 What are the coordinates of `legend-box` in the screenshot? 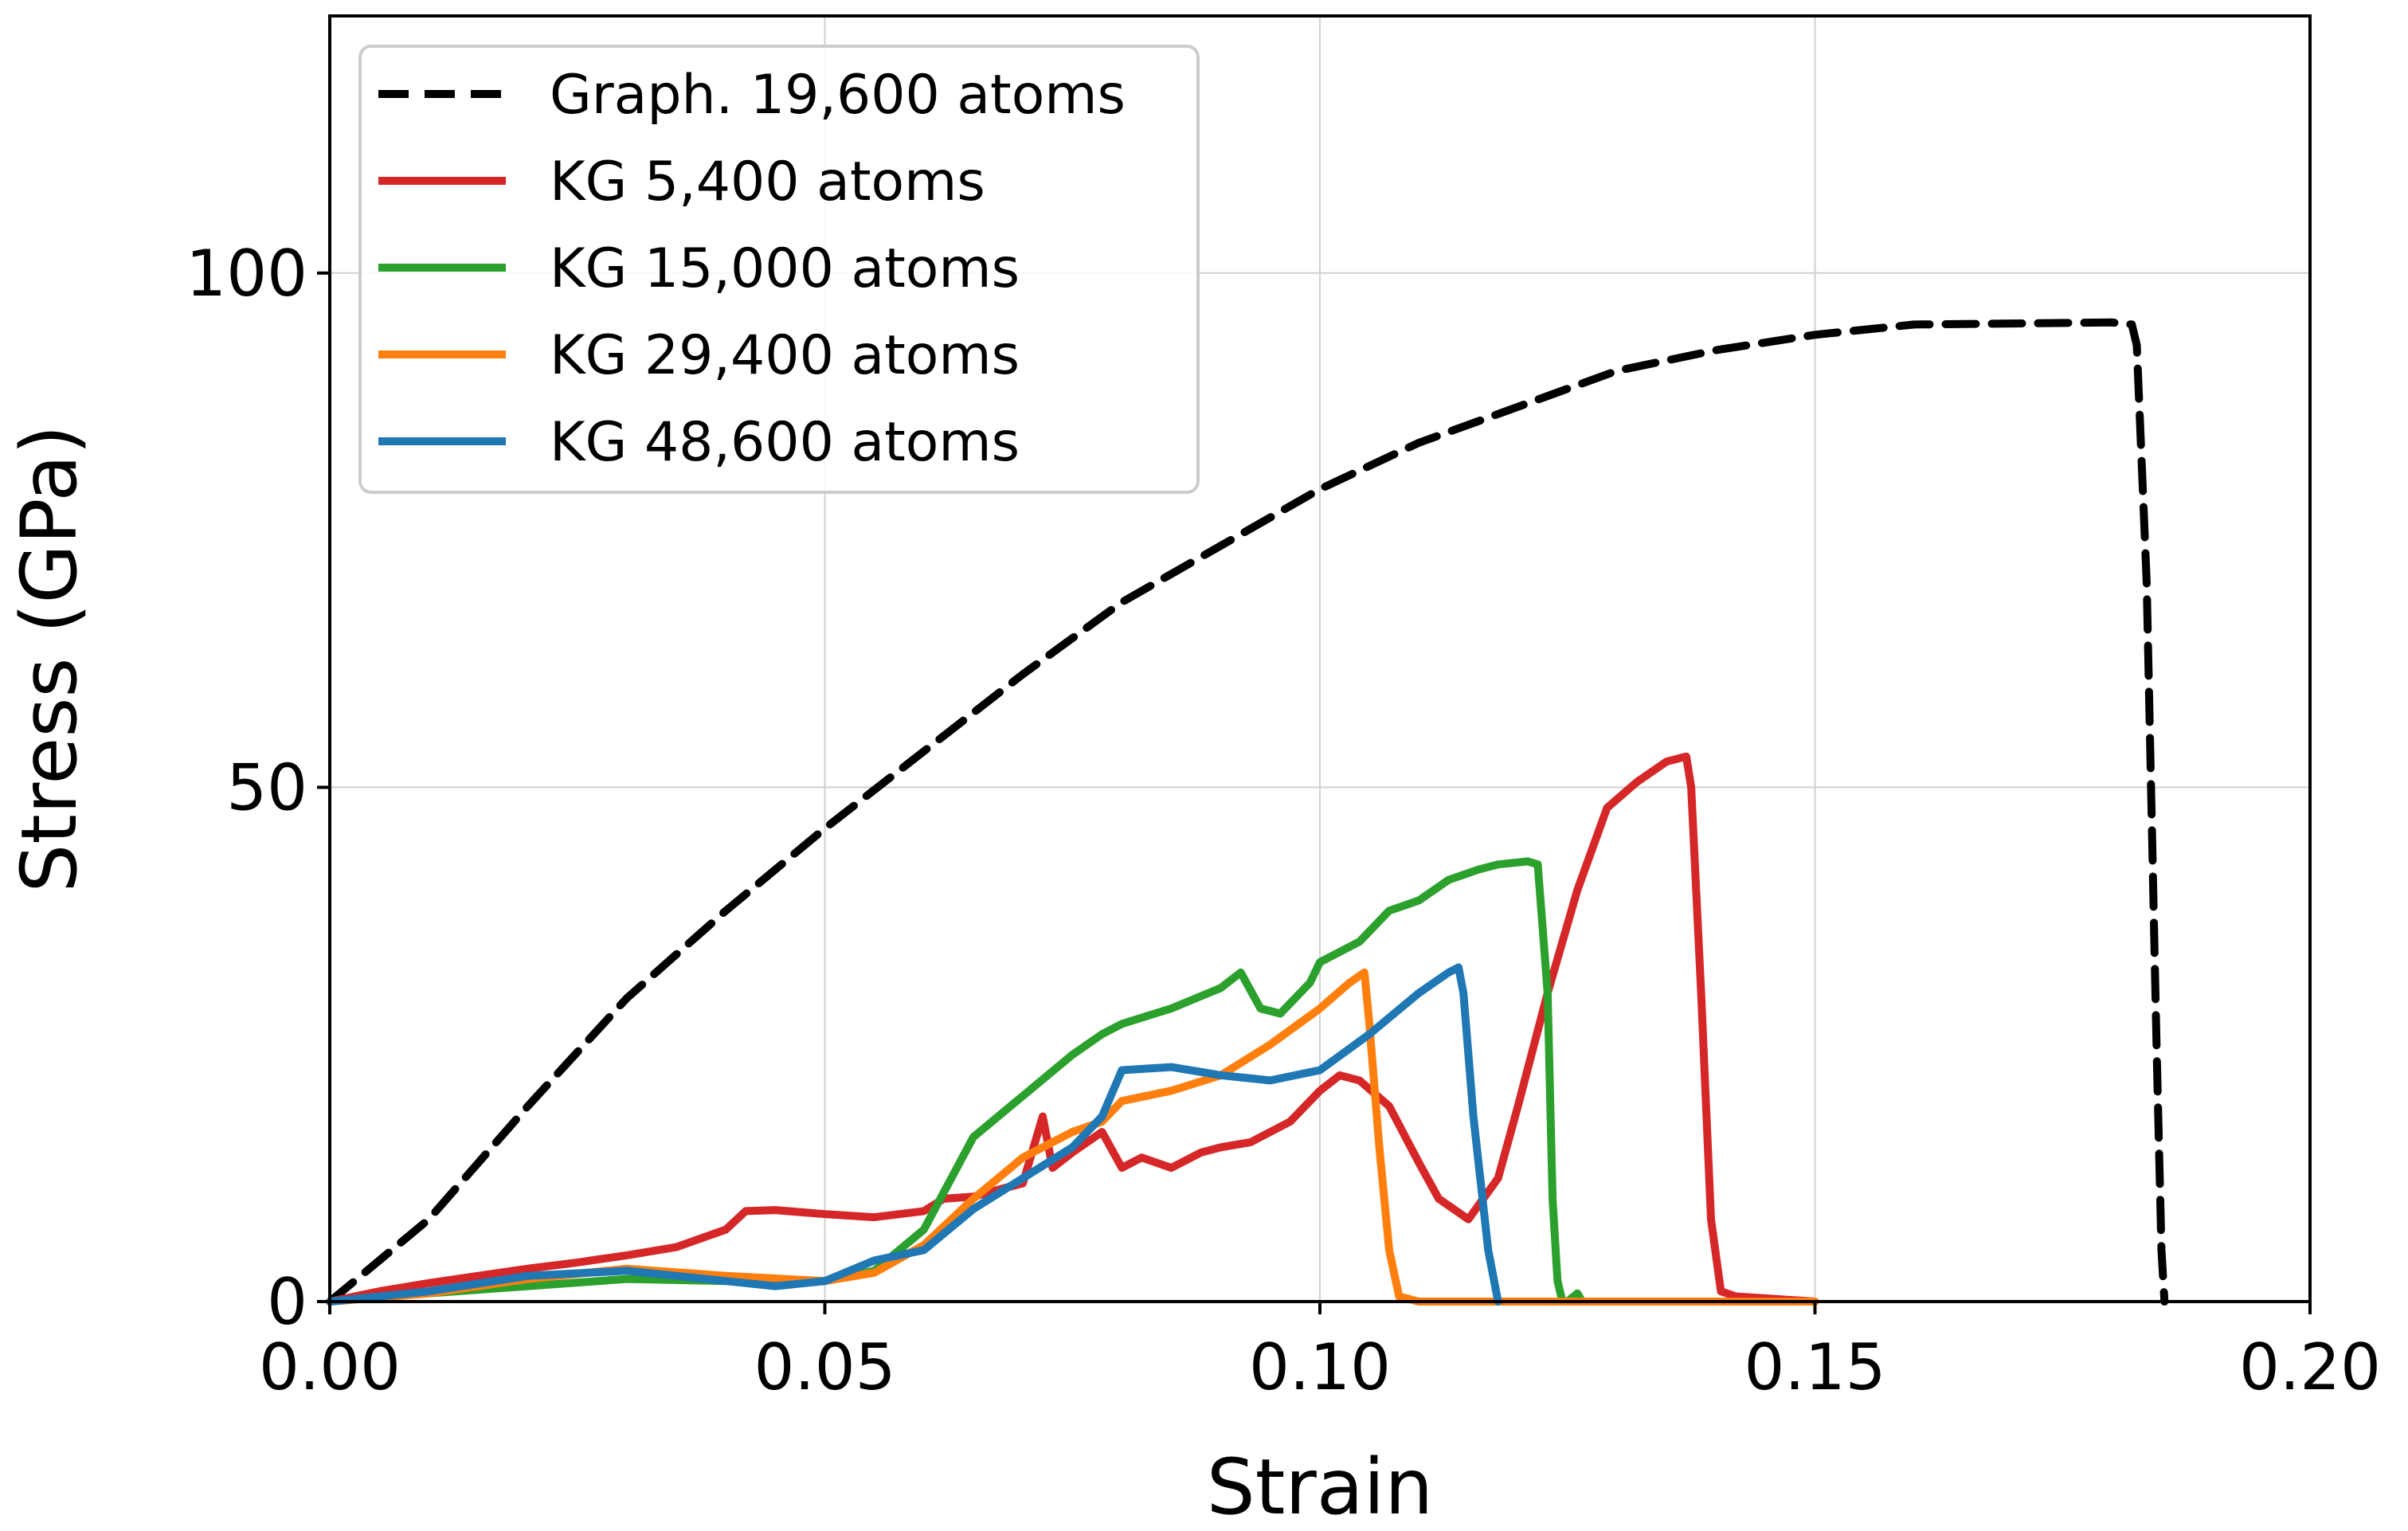 It's located at (779, 269).